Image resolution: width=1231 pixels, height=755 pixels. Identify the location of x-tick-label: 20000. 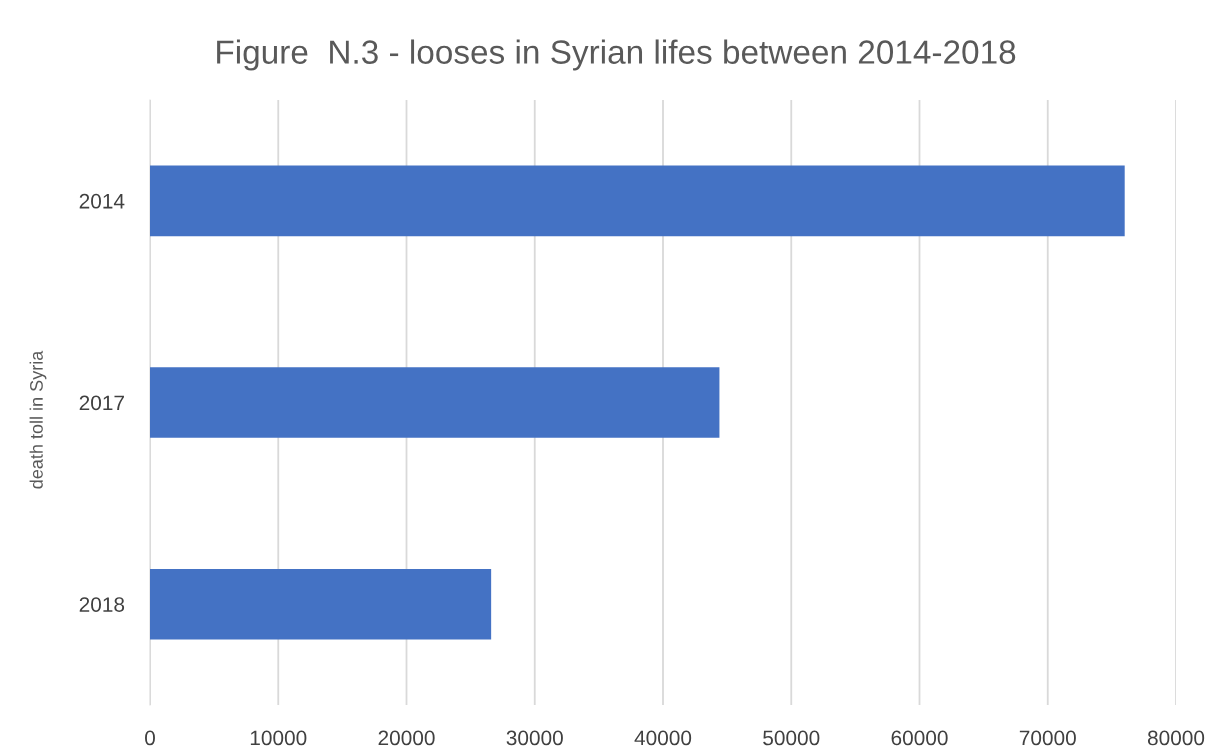
(406, 738).